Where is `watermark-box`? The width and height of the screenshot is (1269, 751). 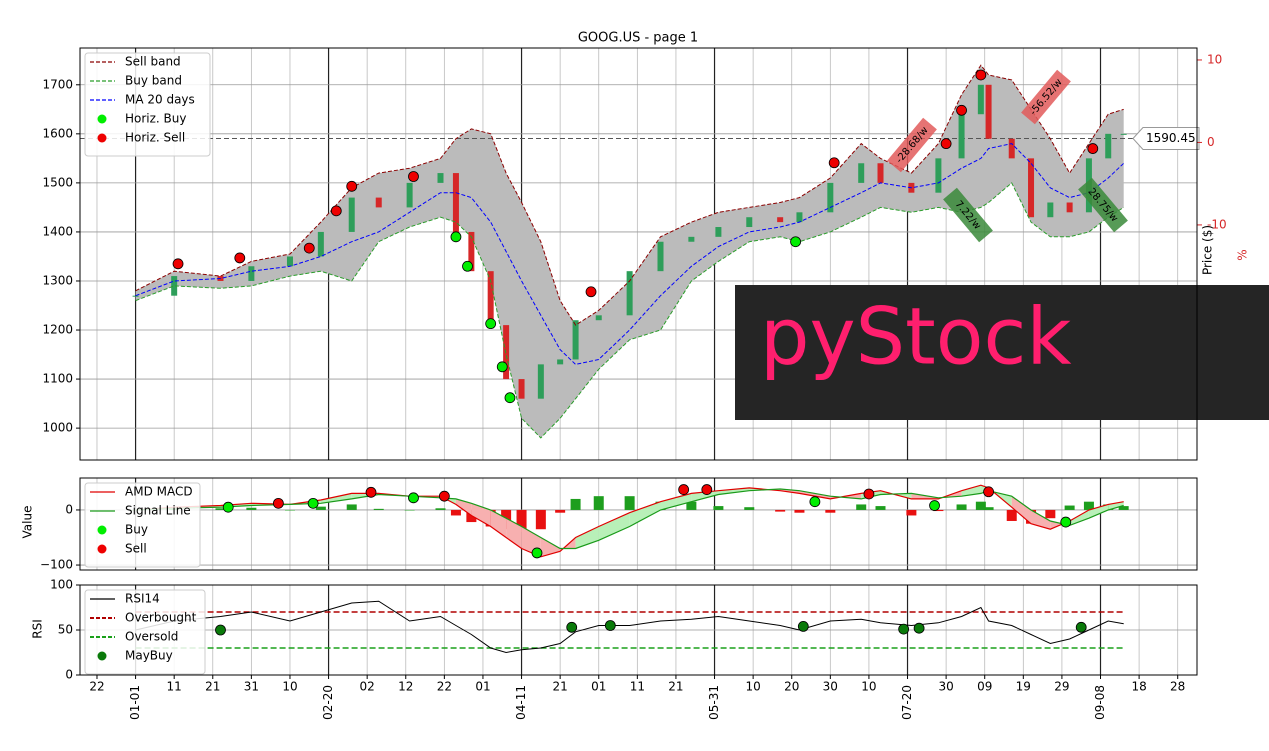
watermark-box is located at coordinates (1002, 352).